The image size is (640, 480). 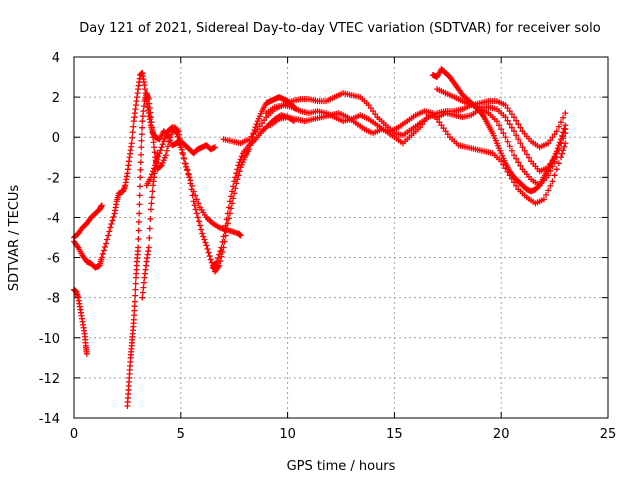 I want to click on y-tick-label: 2, so click(x=56, y=98).